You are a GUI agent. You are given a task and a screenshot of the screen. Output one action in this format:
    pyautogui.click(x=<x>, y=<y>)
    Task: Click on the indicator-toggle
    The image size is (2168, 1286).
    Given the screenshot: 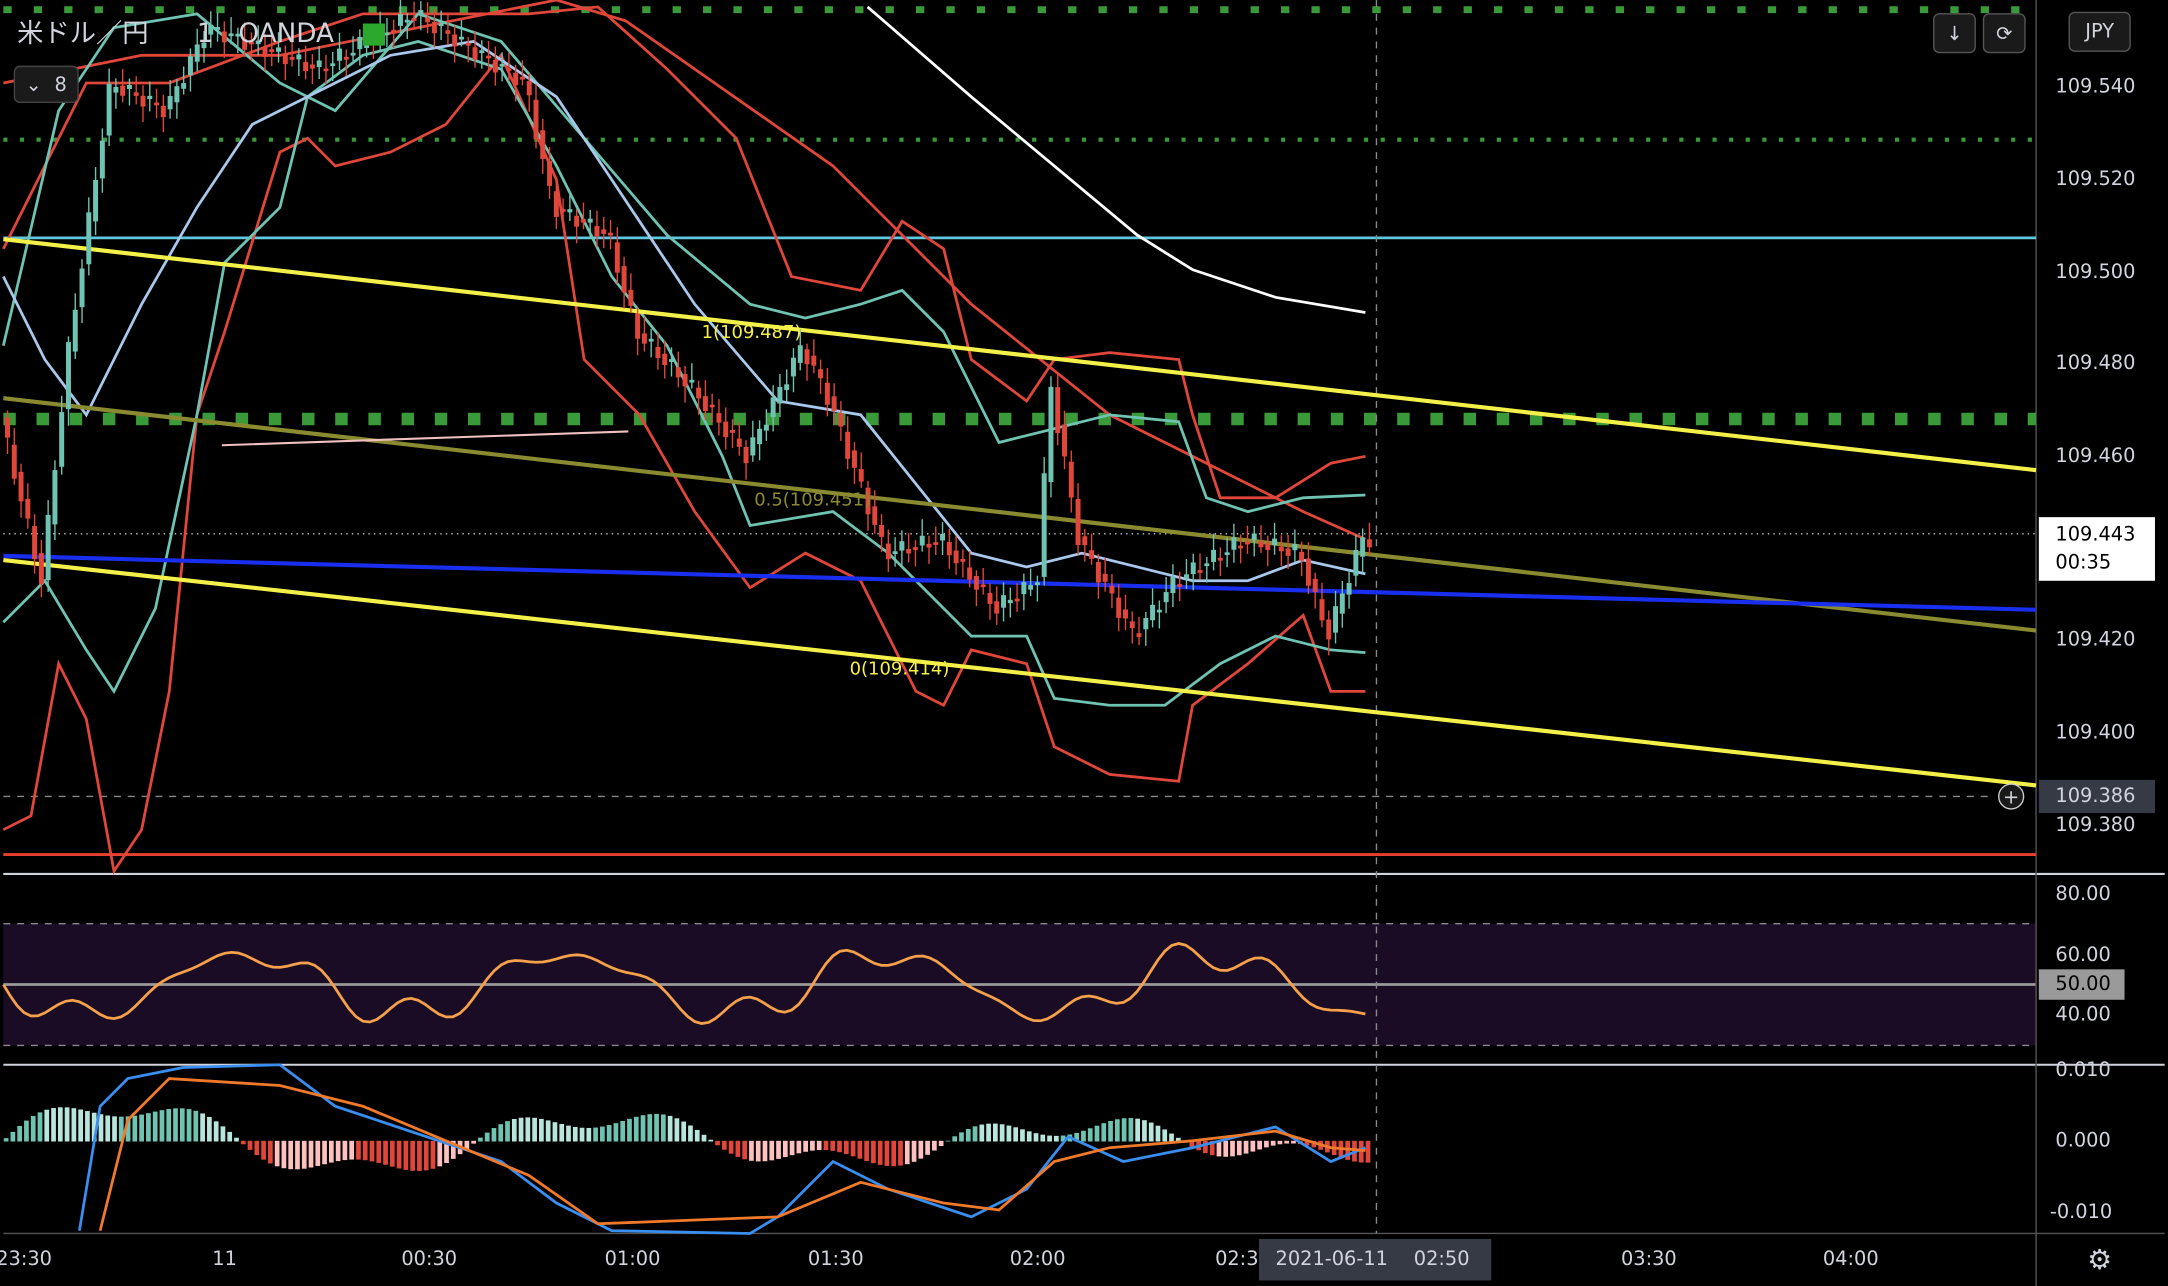 What is the action you would take?
    pyautogui.click(x=46, y=84)
    